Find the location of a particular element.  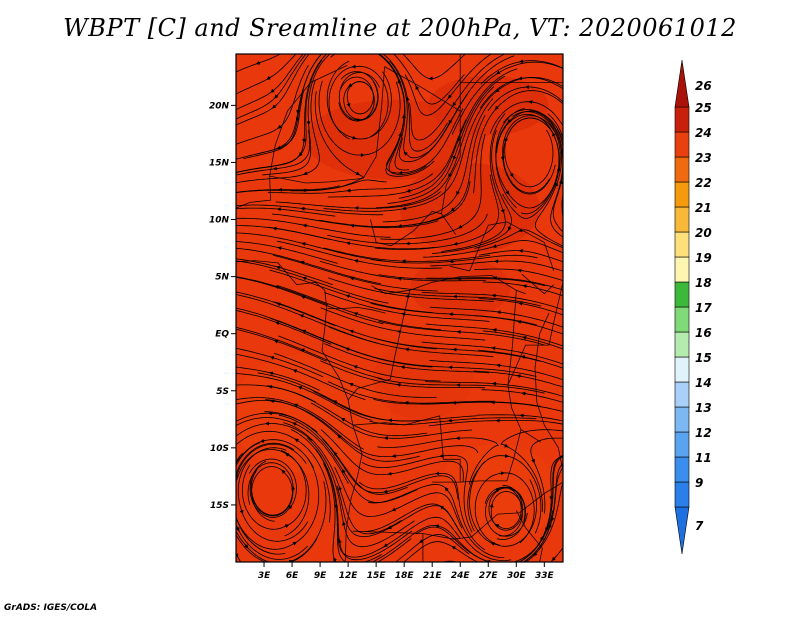

colorbar-label: 20 is located at coordinates (703, 233).